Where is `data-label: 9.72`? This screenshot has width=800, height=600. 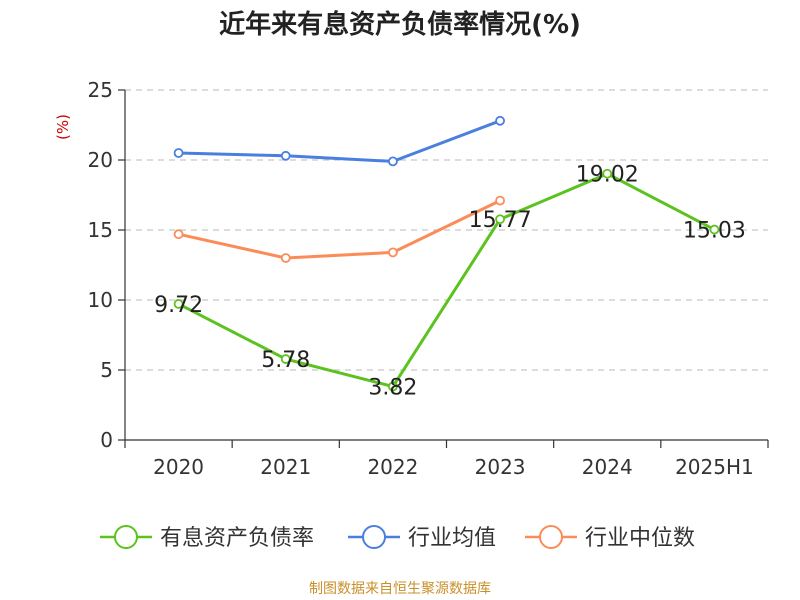 data-label: 9.72 is located at coordinates (178, 305).